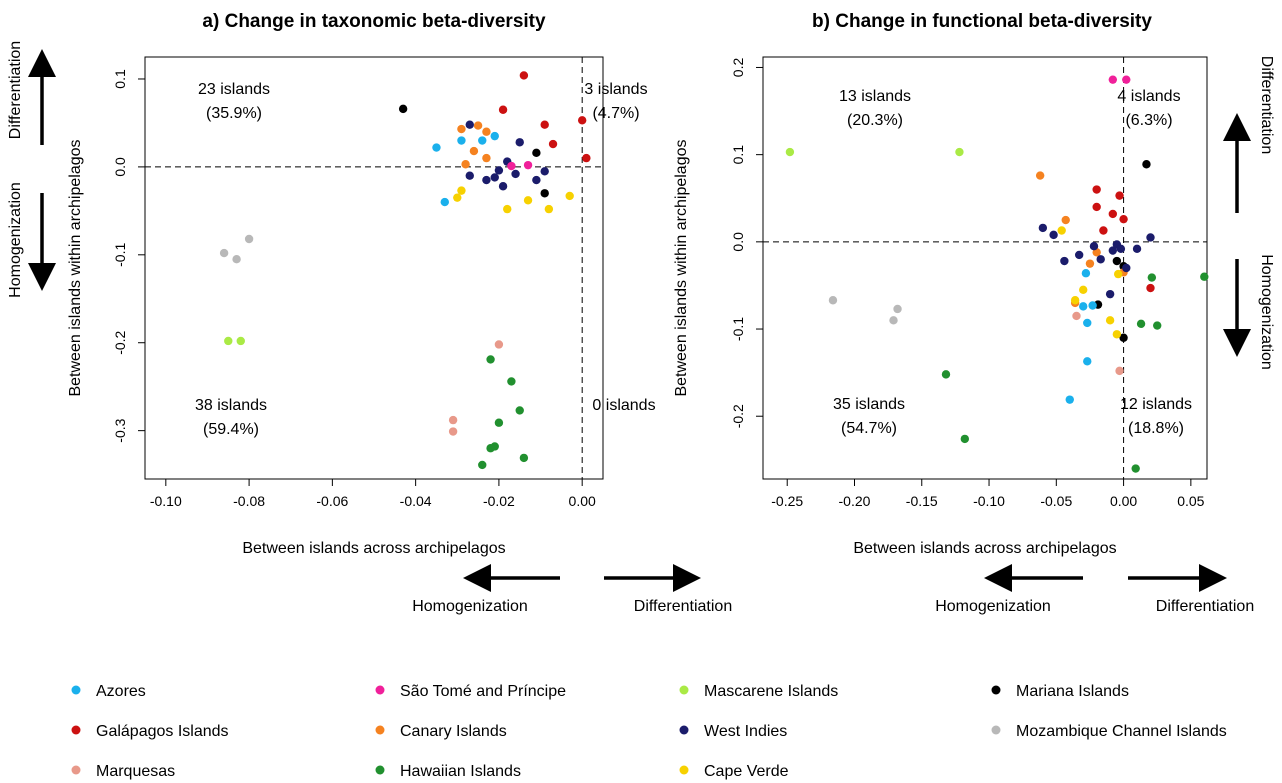 This screenshot has height=783, width=1282. Describe the element at coordinates (1266, 105) in the screenshot. I see `side-label-differentiation: Differentiation` at that location.